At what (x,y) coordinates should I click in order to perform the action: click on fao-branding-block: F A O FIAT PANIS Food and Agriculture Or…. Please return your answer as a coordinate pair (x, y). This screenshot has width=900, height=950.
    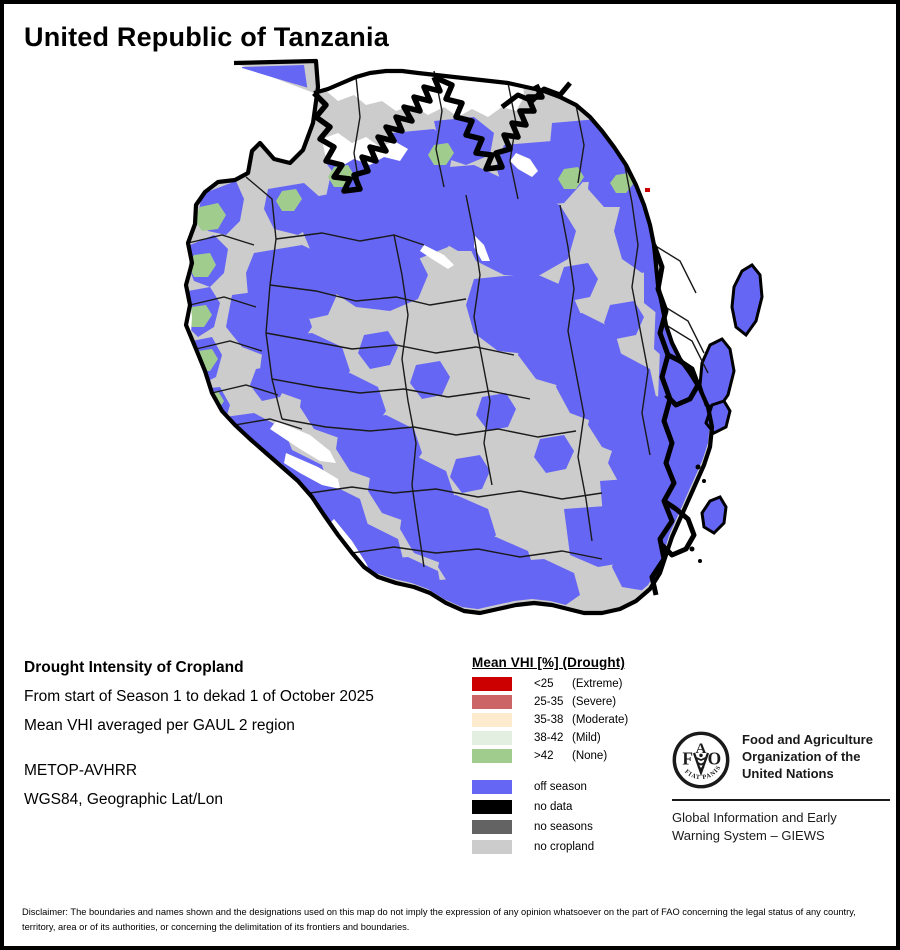
    Looking at the image, I should click on (783, 787).